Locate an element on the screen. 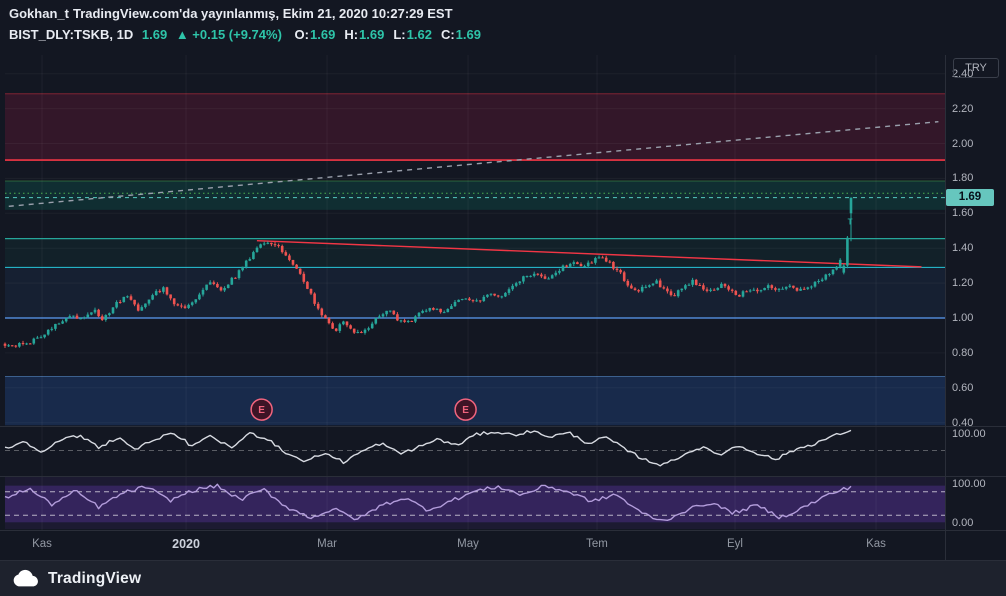 The image size is (1006, 596). ohlc-label: L: is located at coordinates (399, 34).